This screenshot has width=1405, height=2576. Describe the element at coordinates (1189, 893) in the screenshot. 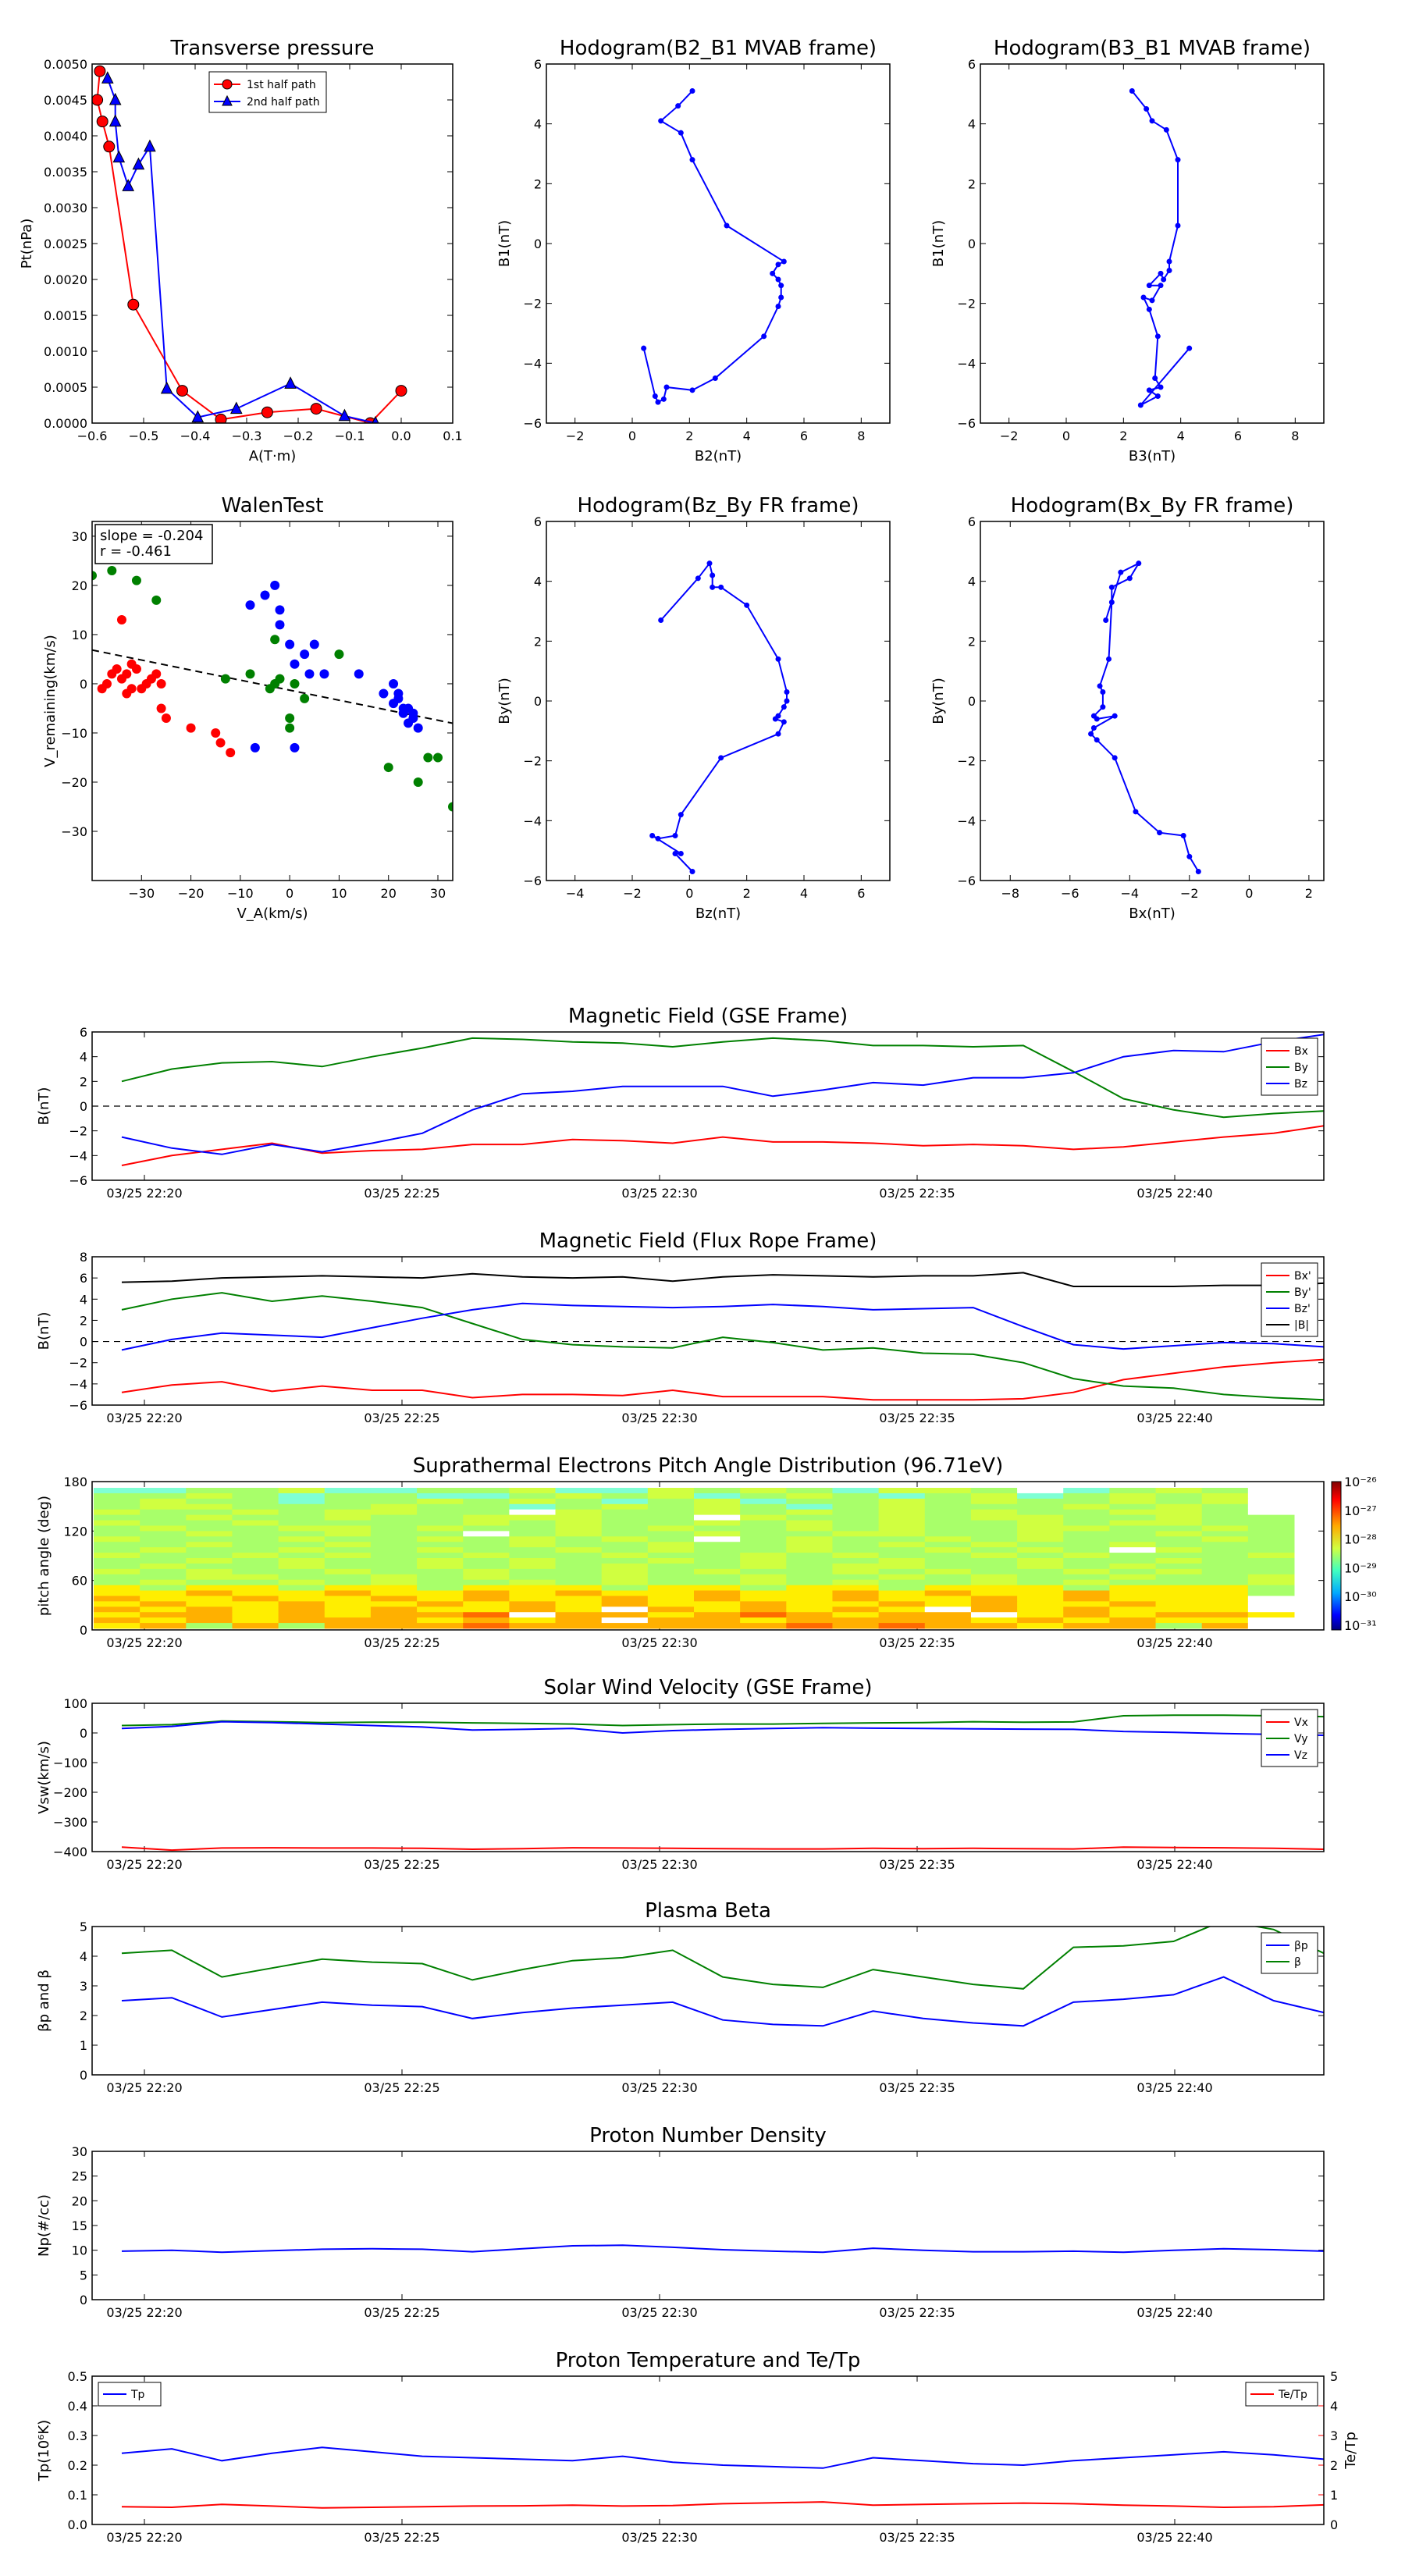

I see `x-tick-label: −2` at that location.